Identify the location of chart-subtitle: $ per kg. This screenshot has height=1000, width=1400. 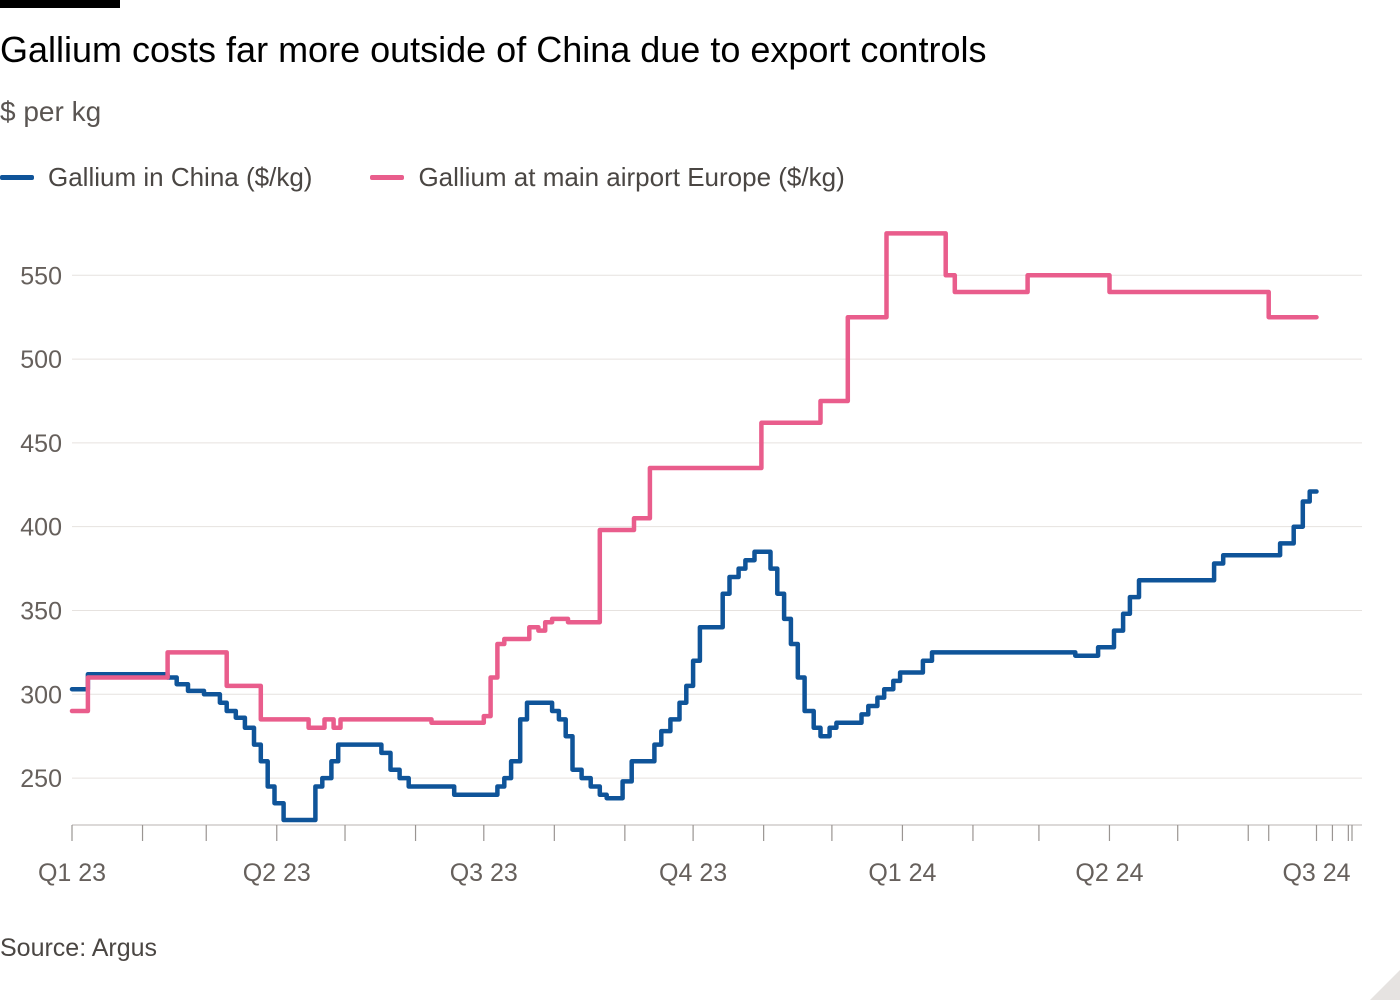
(51, 111).